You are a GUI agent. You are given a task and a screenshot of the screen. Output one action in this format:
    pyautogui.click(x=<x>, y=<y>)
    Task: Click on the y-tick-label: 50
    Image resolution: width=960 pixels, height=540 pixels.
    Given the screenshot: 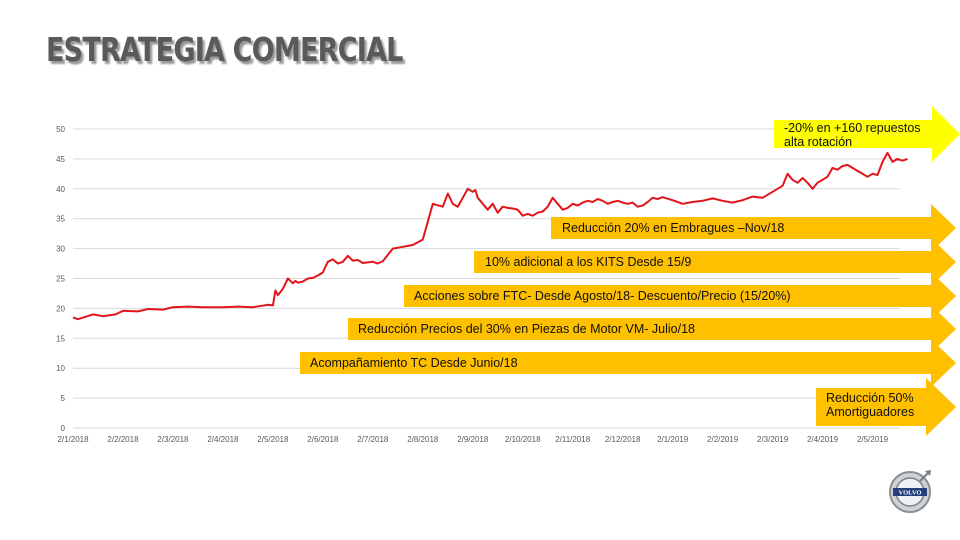 What is the action you would take?
    pyautogui.click(x=60, y=129)
    